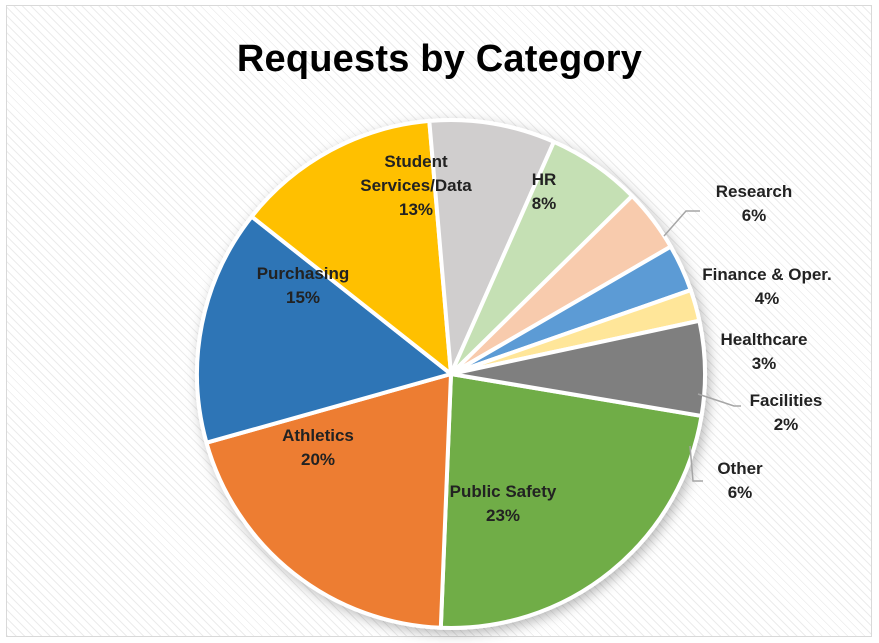  What do you see at coordinates (416, 209) in the screenshot?
I see `data-label-value-student-services-data: 13%` at bounding box center [416, 209].